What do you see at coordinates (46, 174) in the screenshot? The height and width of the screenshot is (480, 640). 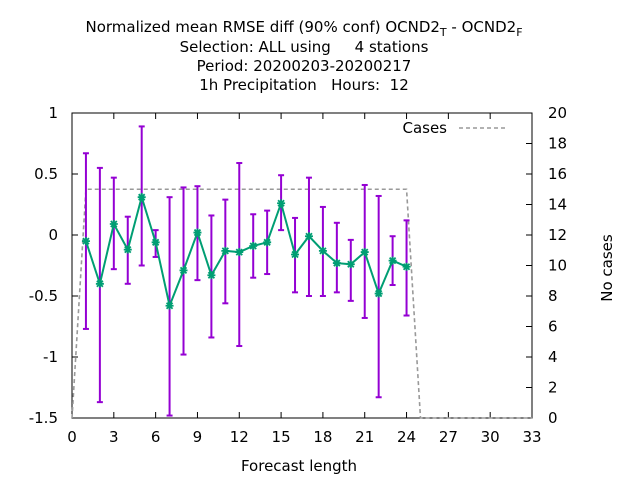 I see `y-tick-label: 0.5` at bounding box center [46, 174].